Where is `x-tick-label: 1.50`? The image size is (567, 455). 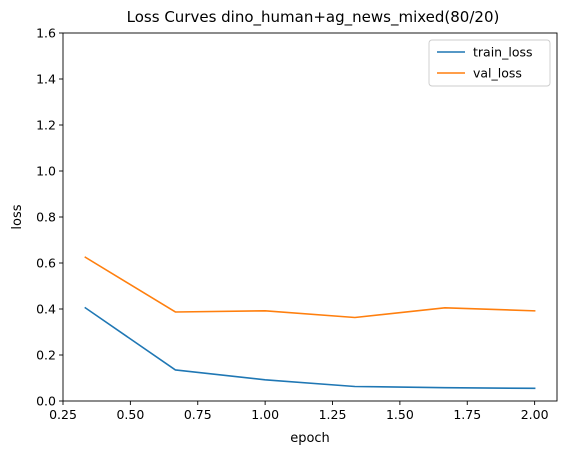 x-tick-label: 1.50 is located at coordinates (400, 414).